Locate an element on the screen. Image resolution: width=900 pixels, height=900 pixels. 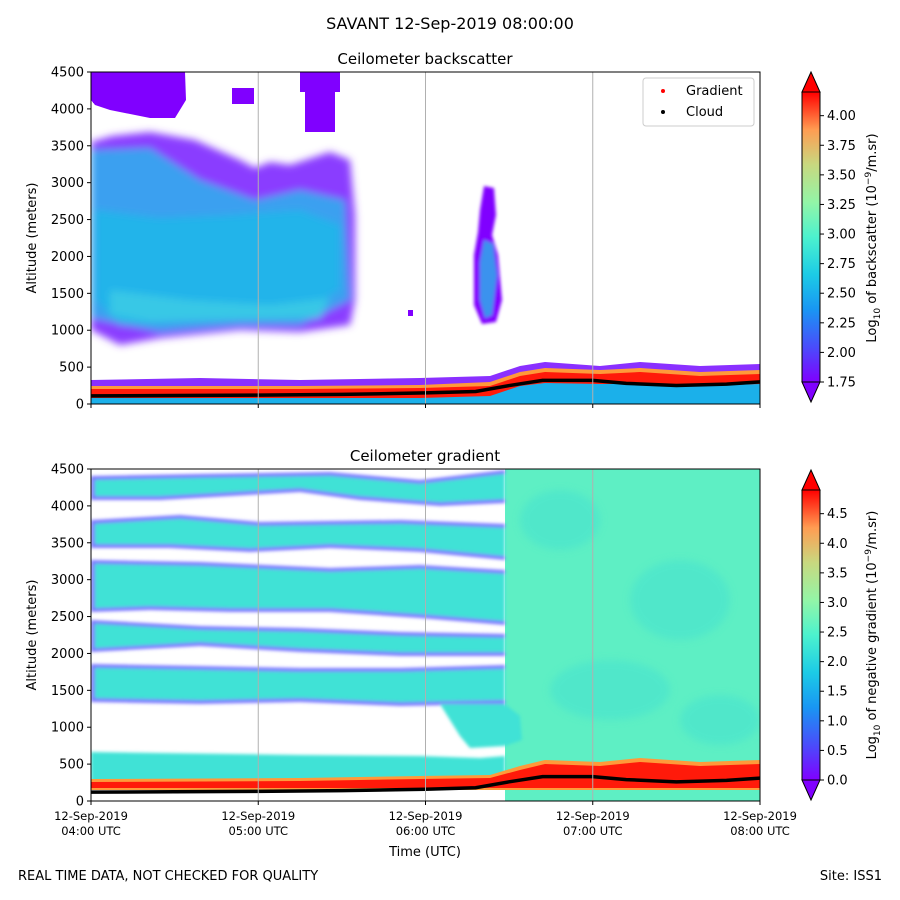
colorbar-tick-label: 3.00 is located at coordinates (841, 235).